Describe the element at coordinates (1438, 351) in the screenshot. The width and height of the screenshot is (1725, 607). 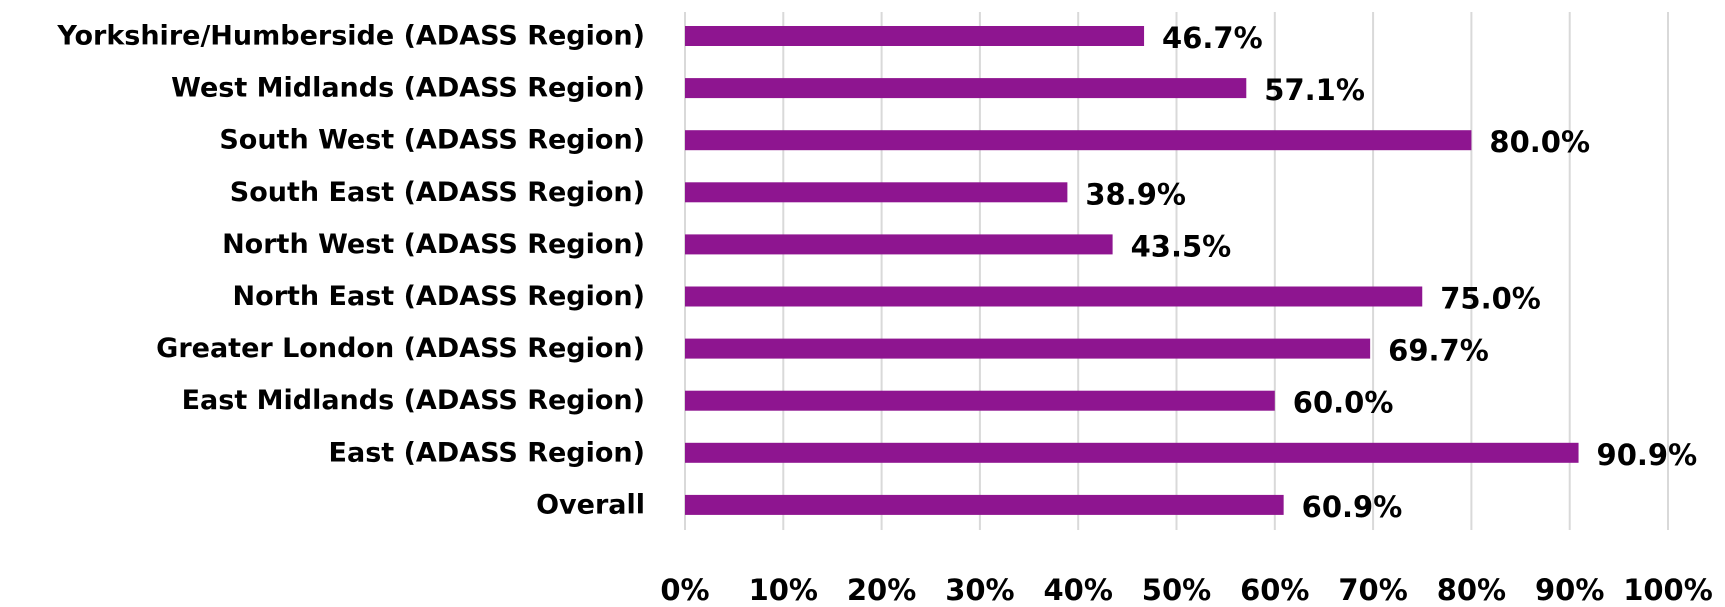
I see `data-label: 69.7%` at that location.